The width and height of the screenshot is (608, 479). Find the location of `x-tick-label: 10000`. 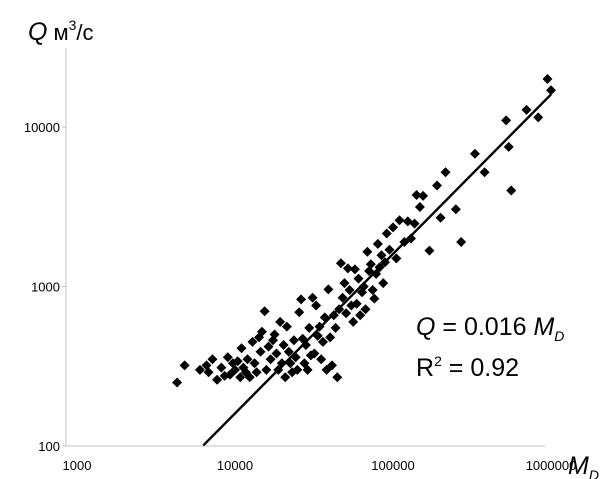

x-tick-label: 10000 is located at coordinates (235, 465).